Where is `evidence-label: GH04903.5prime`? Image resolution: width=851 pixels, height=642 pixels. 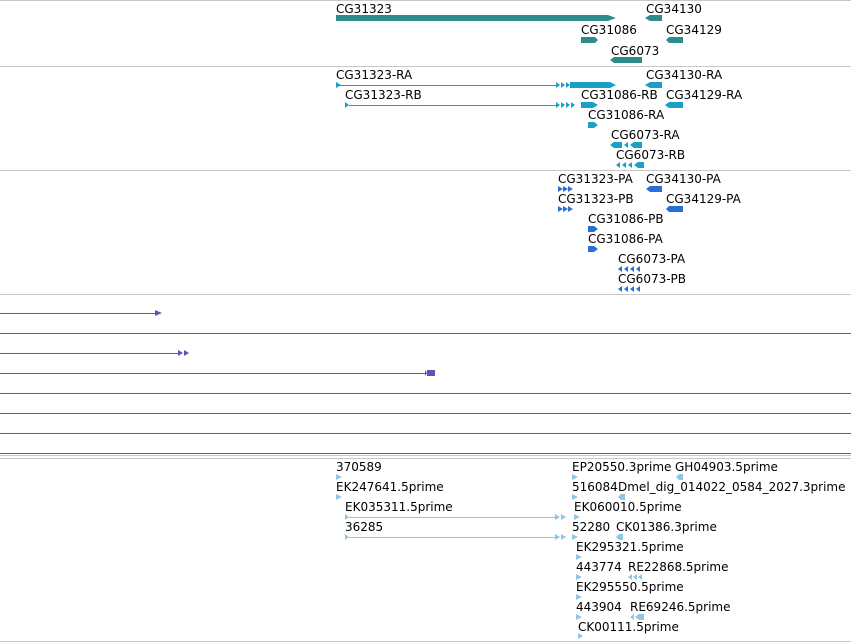
evidence-label: GH04903.5prime is located at coordinates (726, 467).